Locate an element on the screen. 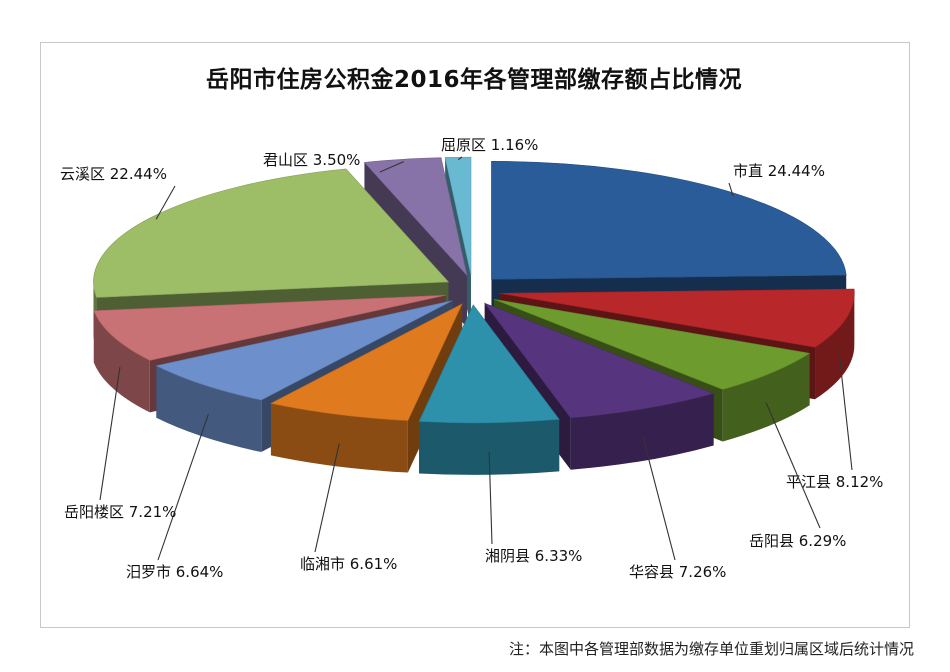  data-label: 屈原区 1.16% is located at coordinates (489, 145).